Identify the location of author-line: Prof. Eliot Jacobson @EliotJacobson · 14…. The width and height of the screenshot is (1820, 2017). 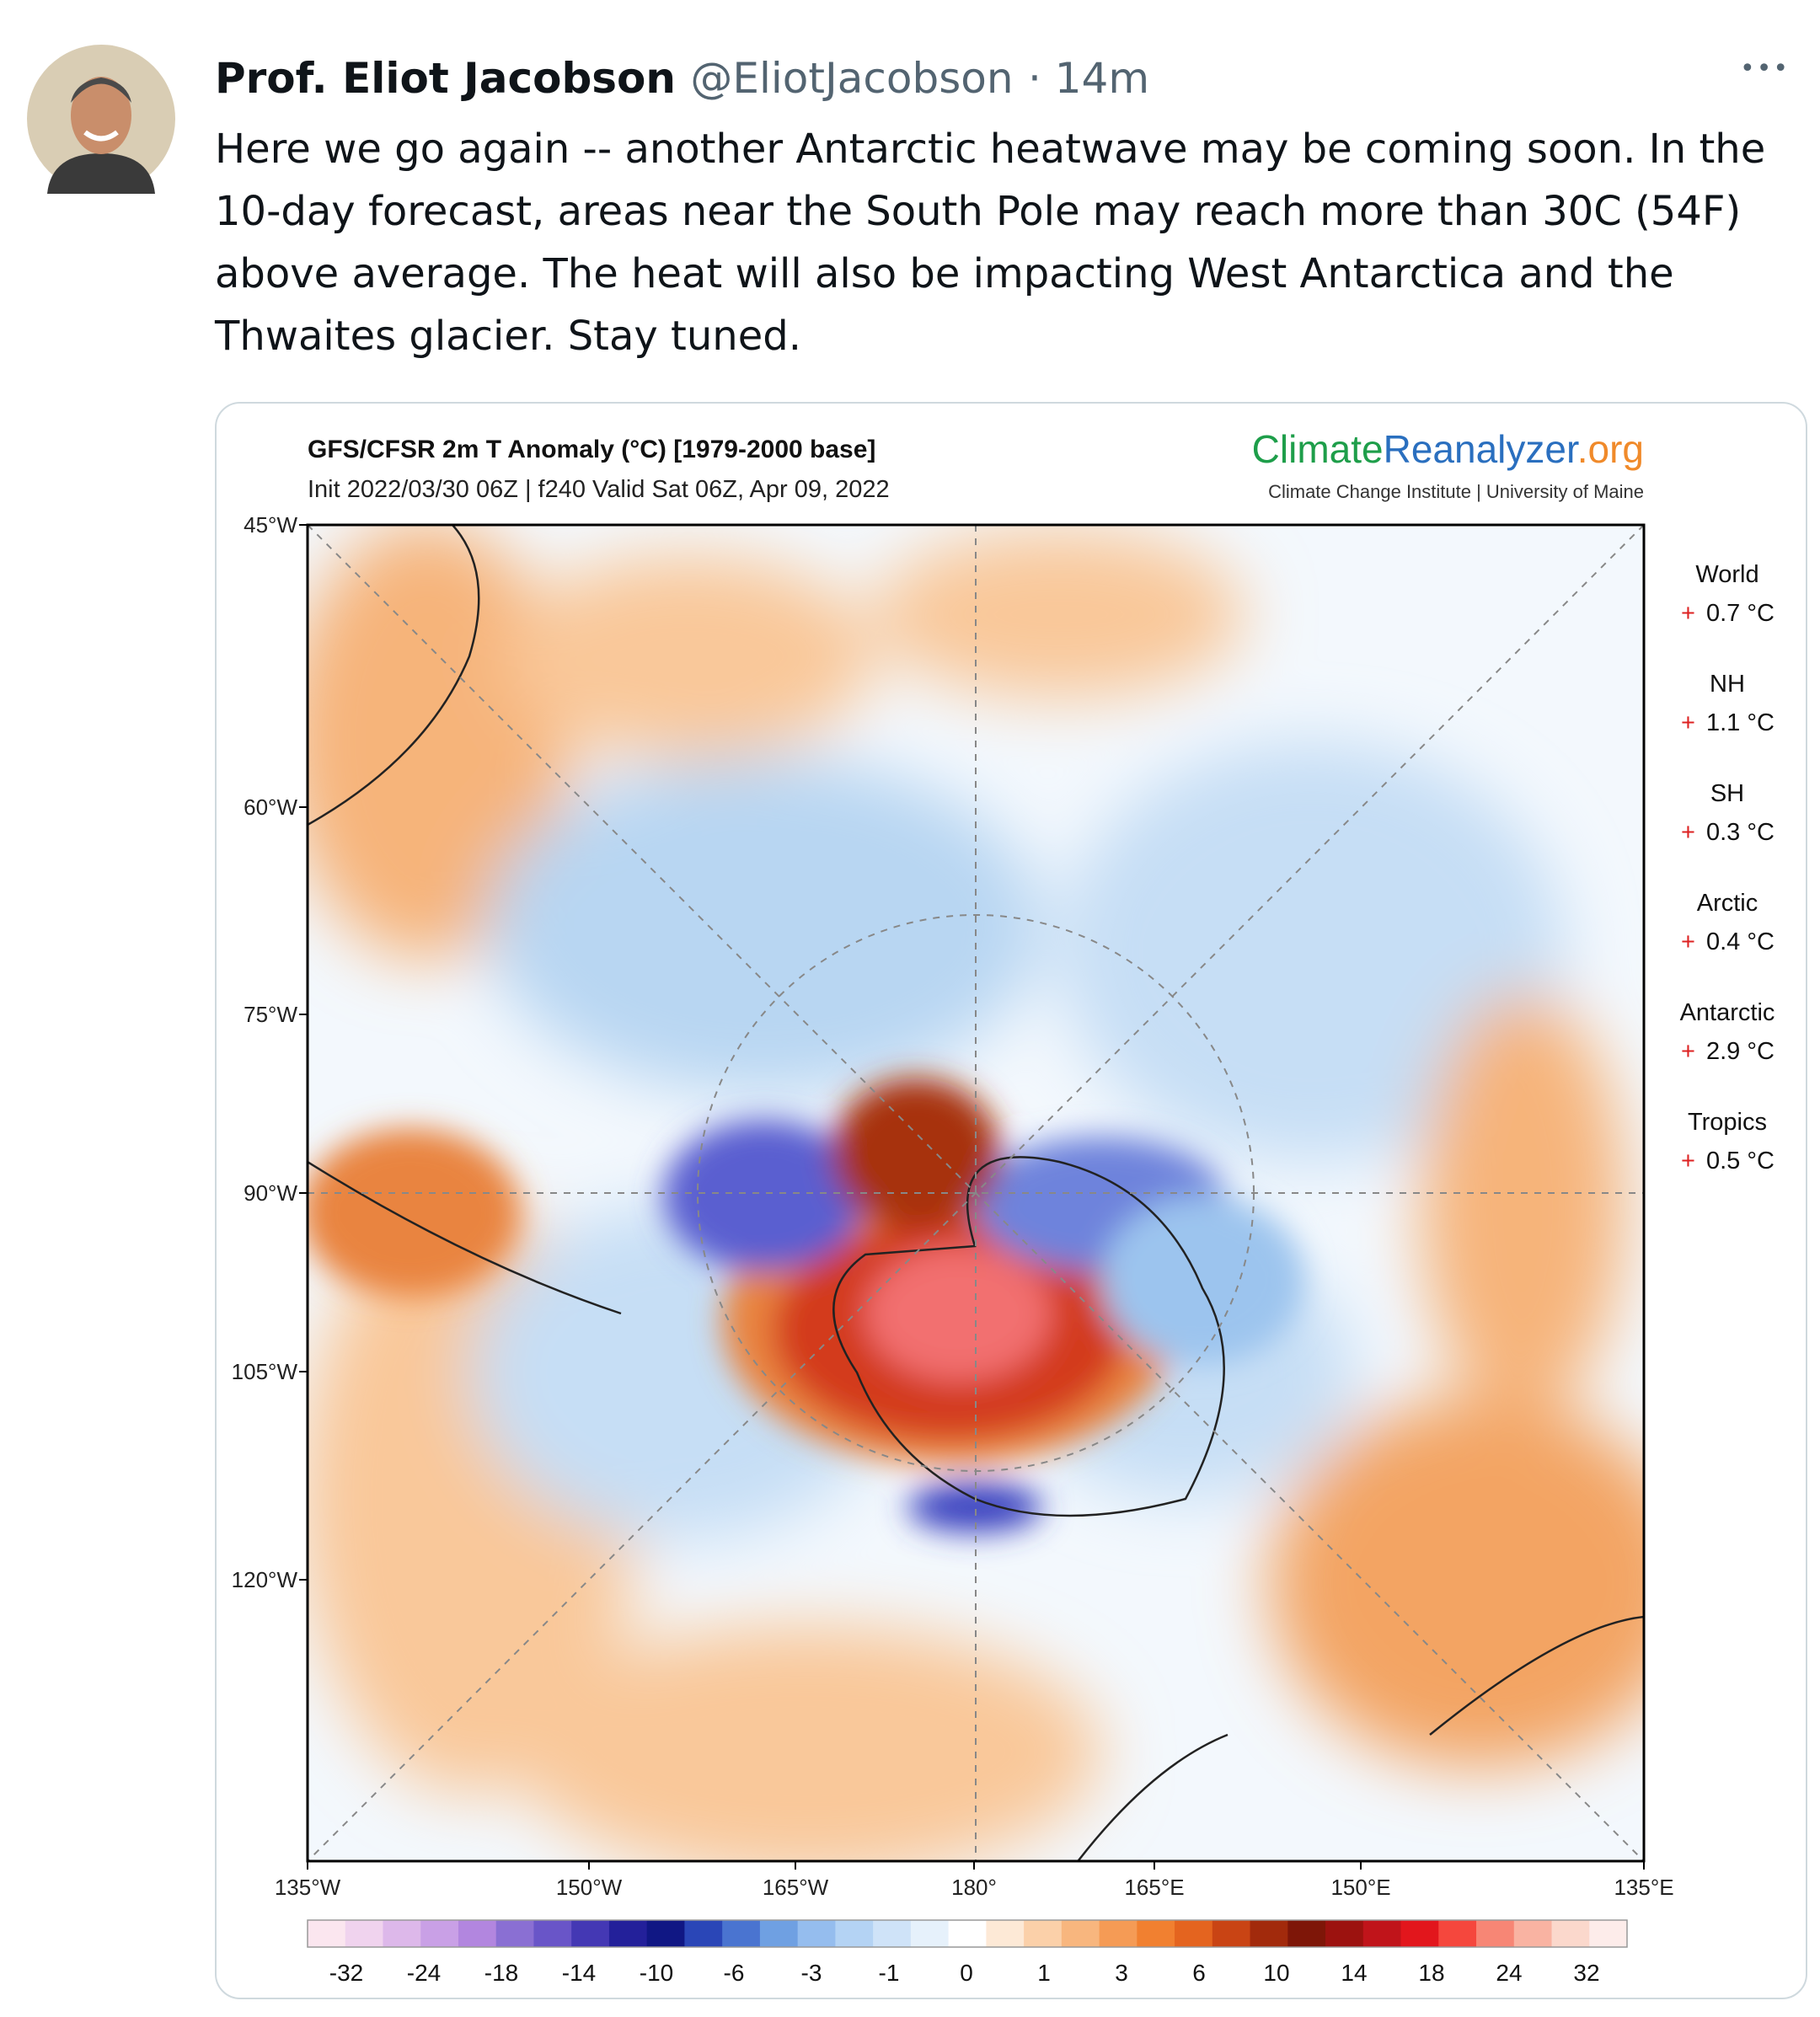
(682, 78).